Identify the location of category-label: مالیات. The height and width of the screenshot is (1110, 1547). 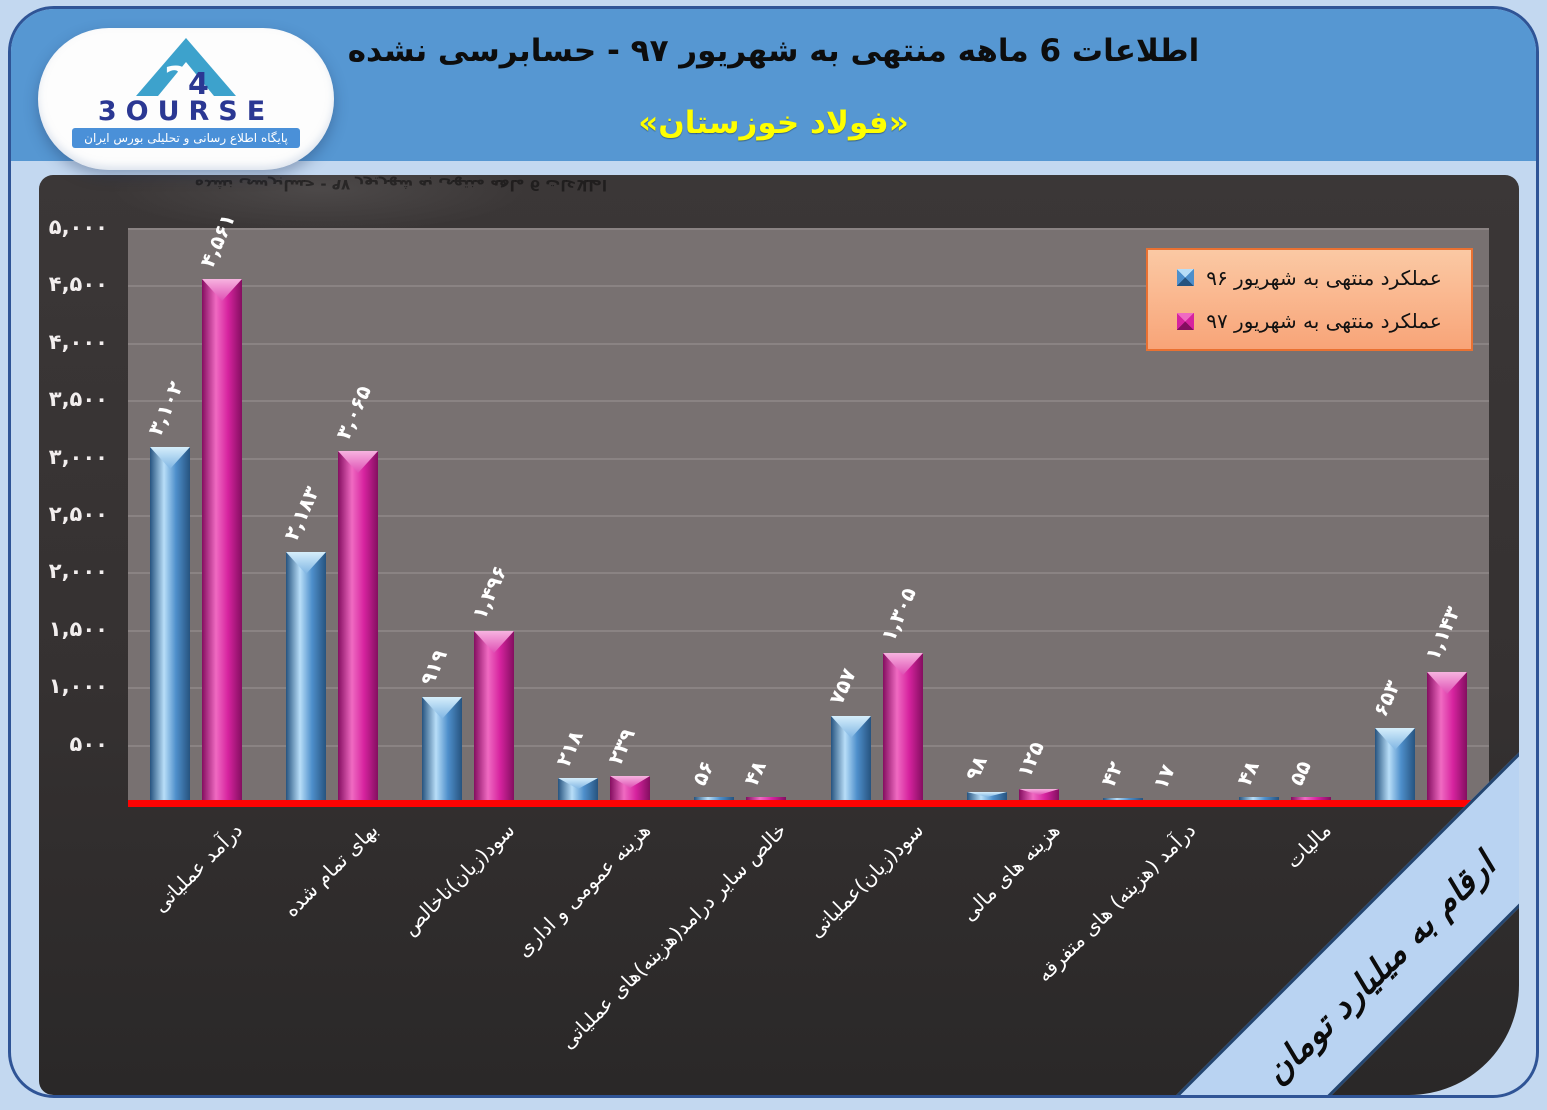
(1308, 846).